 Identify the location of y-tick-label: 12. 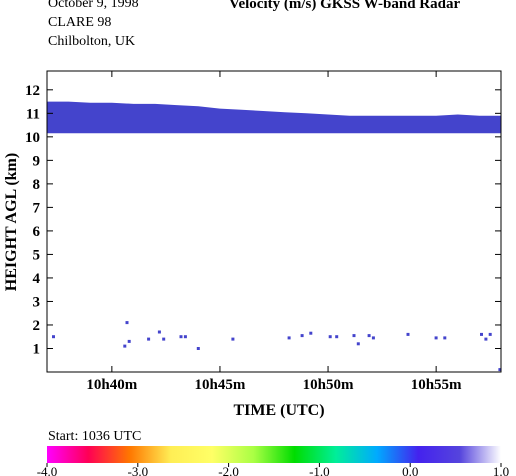
(32, 91).